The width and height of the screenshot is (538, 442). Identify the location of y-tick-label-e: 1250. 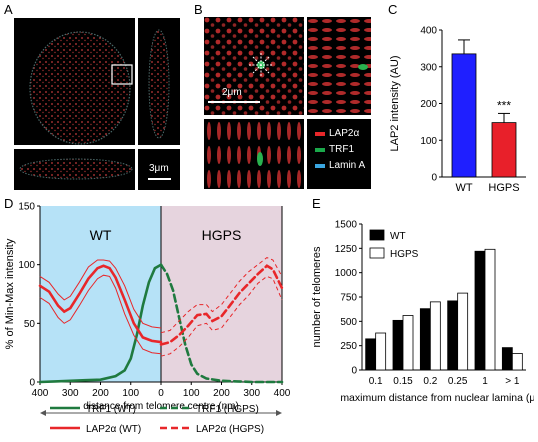
(346, 249).